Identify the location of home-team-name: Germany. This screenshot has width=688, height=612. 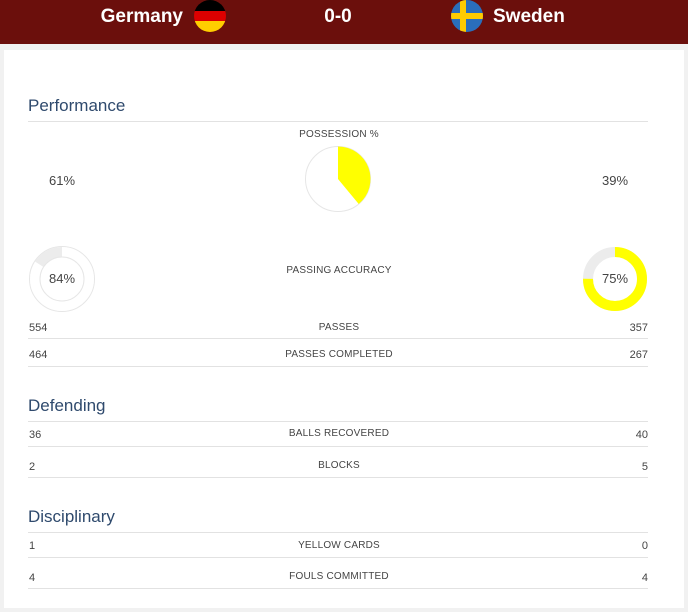
(141, 16).